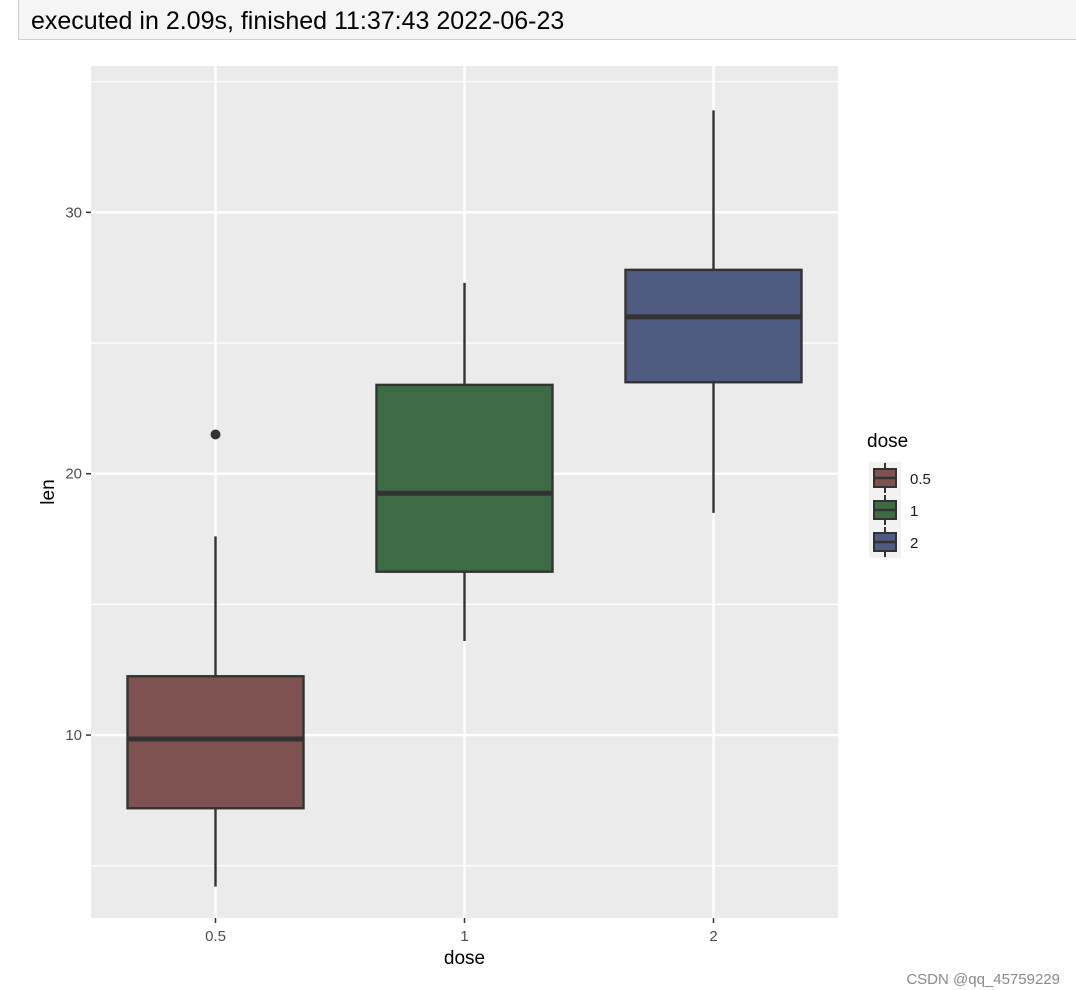  I want to click on watermark: CSDN @qq_45759229, so click(983, 979).